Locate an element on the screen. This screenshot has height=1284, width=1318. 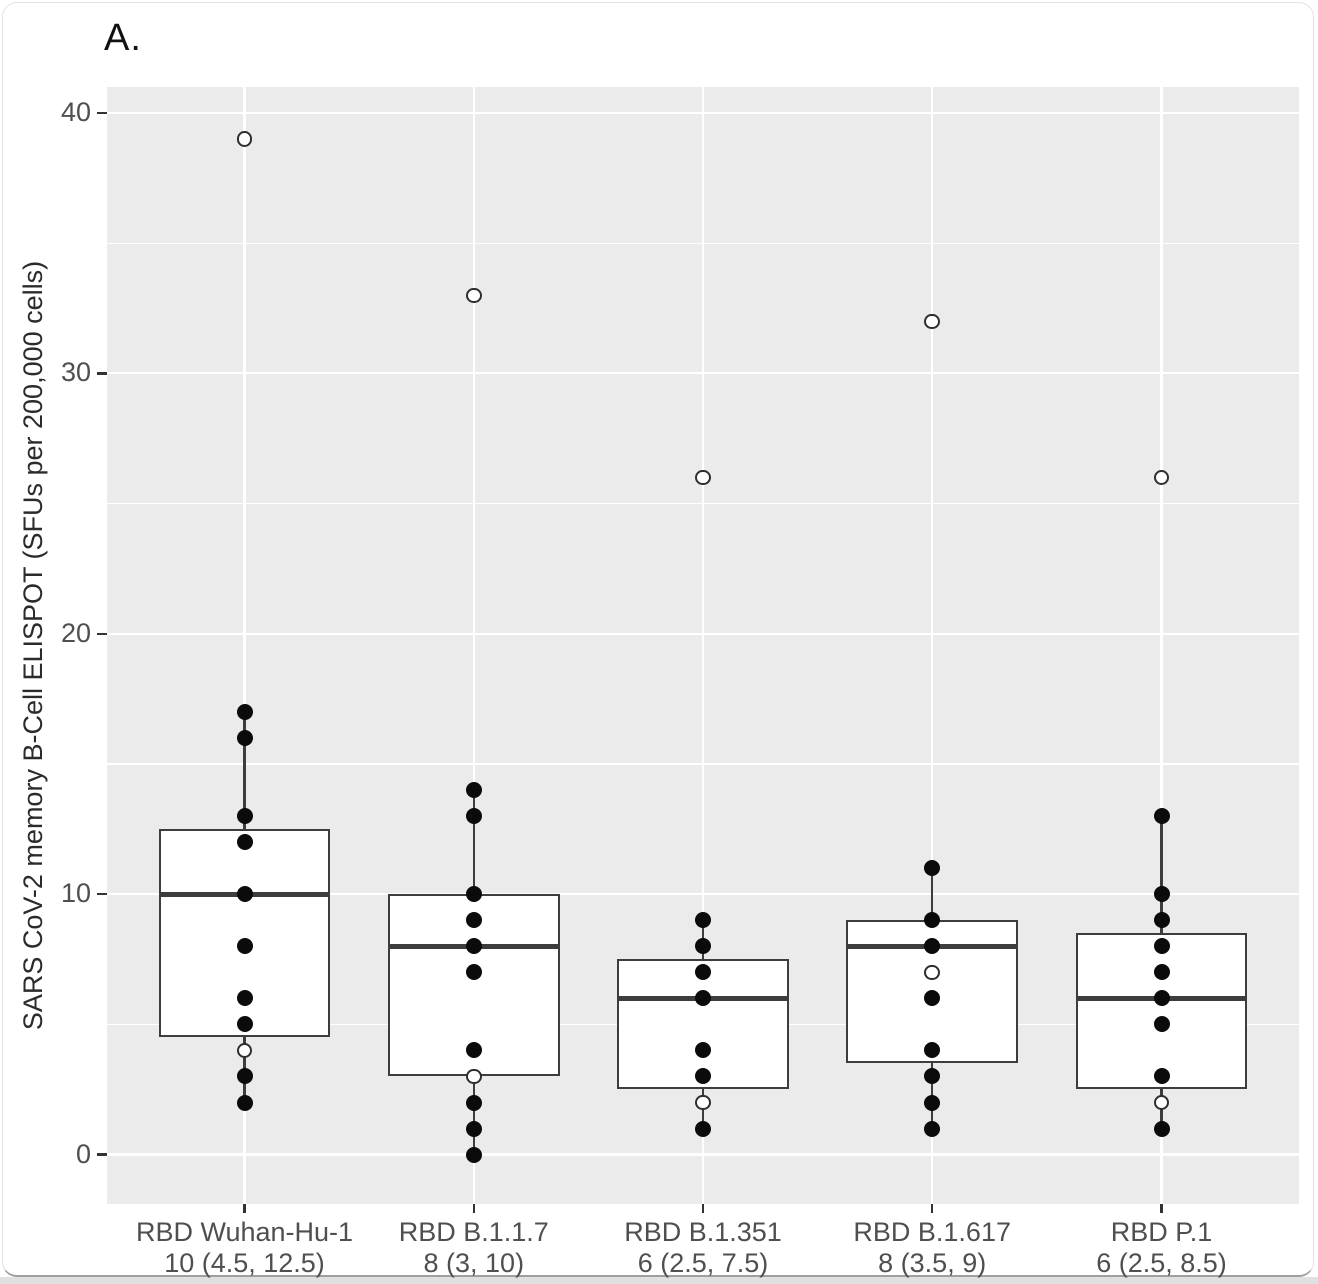
x-tick-label: RBD B.1.351 6 (2.5, 7.5) is located at coordinates (703, 1248).